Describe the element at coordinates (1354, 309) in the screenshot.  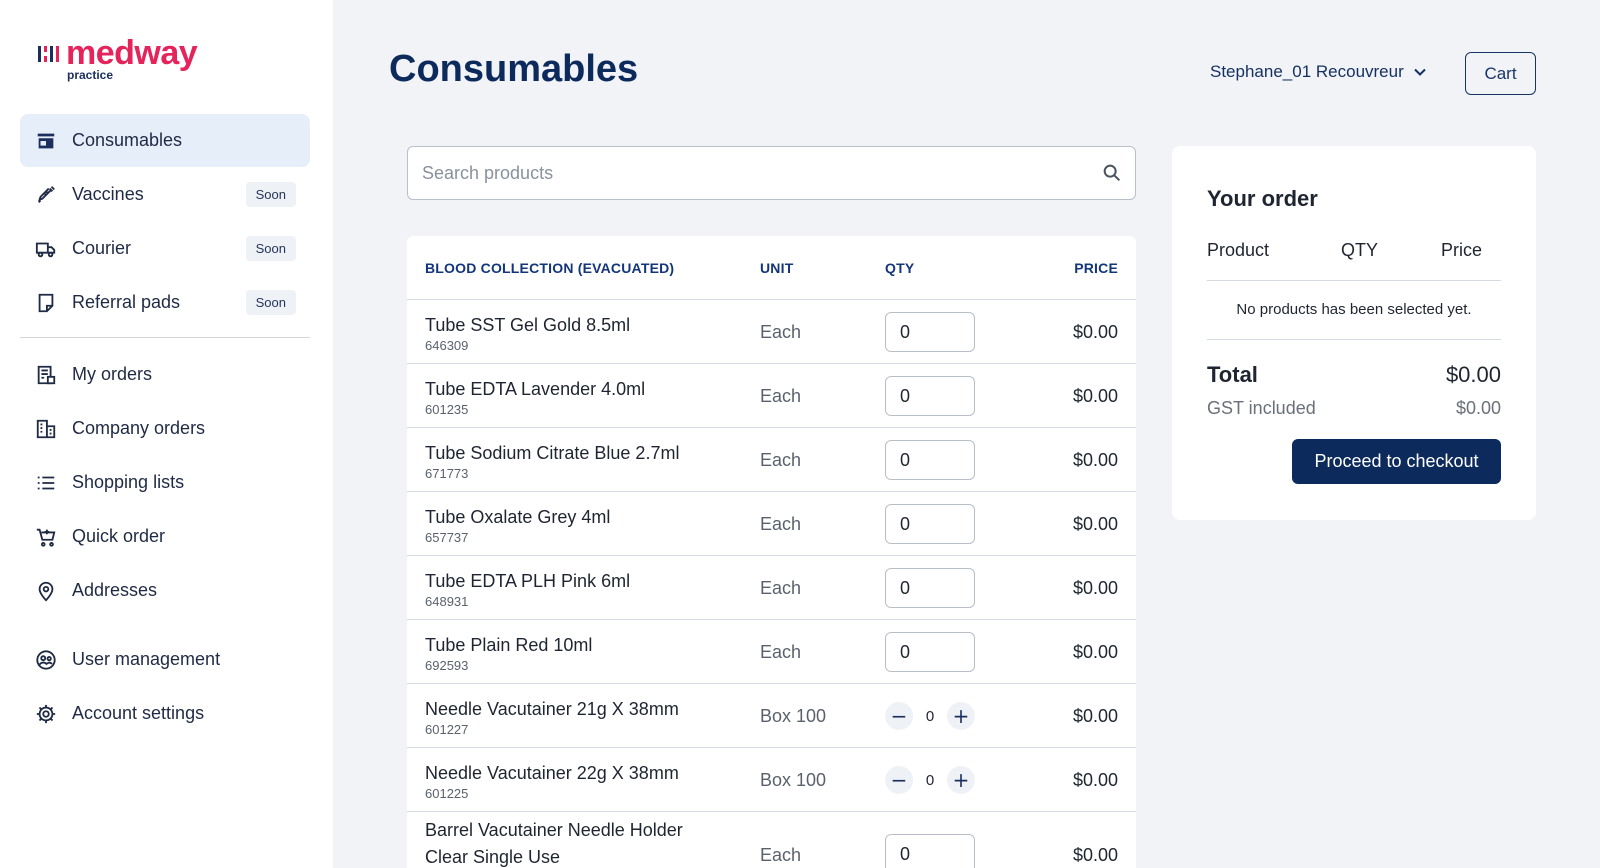
I see `empty-order-message: No products has been selected yet.` at that location.